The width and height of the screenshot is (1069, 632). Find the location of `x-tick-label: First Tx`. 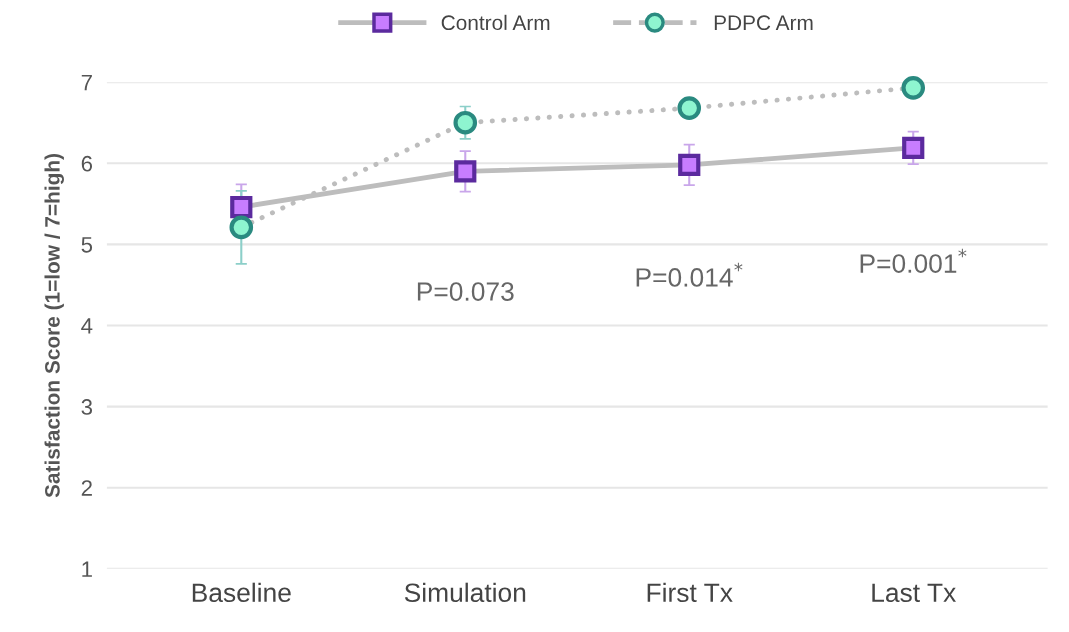

x-tick-label: First Tx is located at coordinates (690, 592).